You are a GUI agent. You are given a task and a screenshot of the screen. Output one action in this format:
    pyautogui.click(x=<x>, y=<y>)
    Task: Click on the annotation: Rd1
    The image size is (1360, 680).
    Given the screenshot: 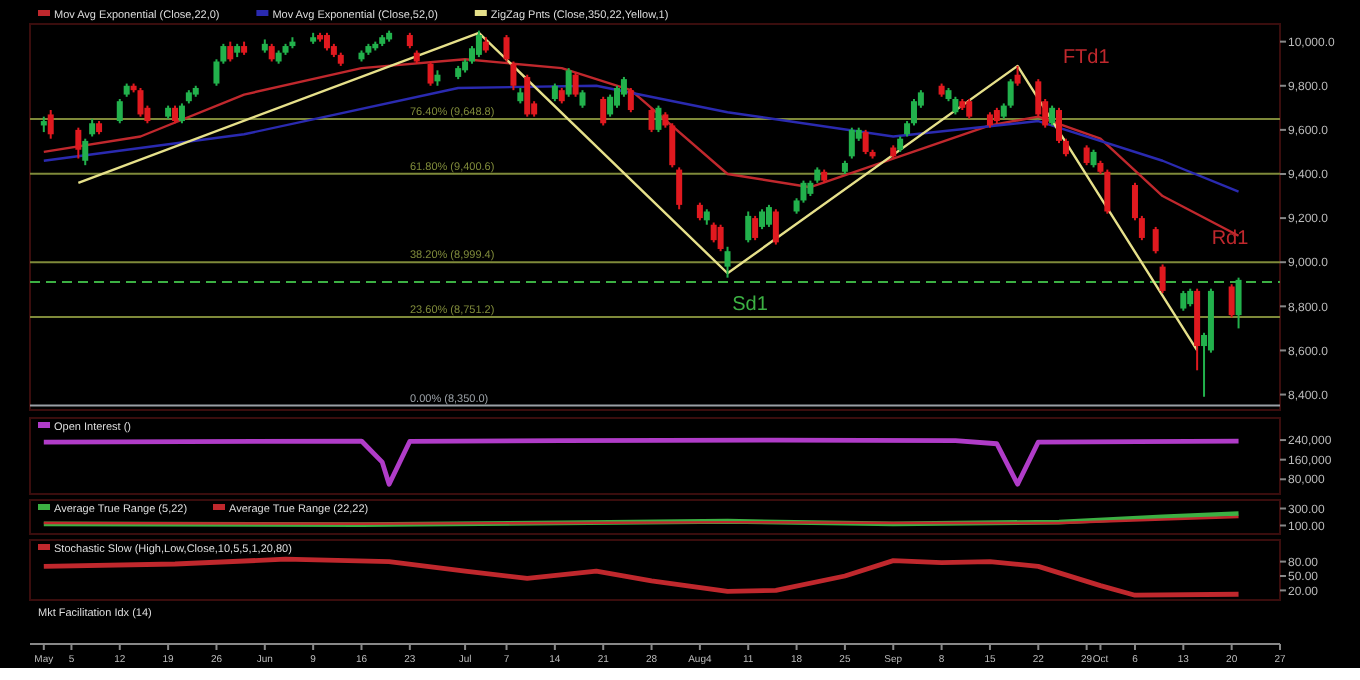 What is the action you would take?
    pyautogui.click(x=1230, y=239)
    